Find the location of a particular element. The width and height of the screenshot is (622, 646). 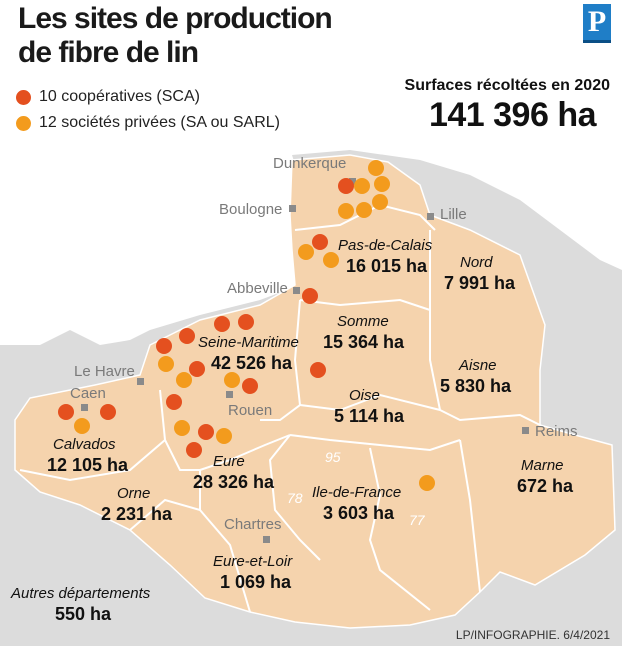

region-name-aisne: Aisne is located at coordinates (477, 365).